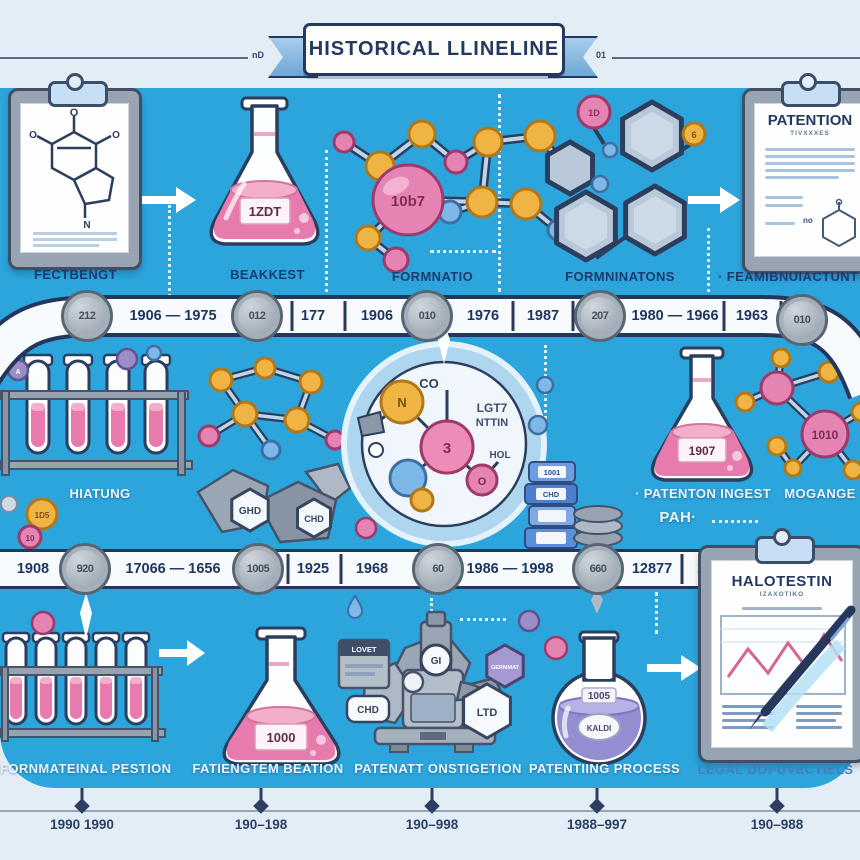  Describe the element at coordinates (84, 363) in the screenshot. I see `decorative-balls-top-left: A` at that location.